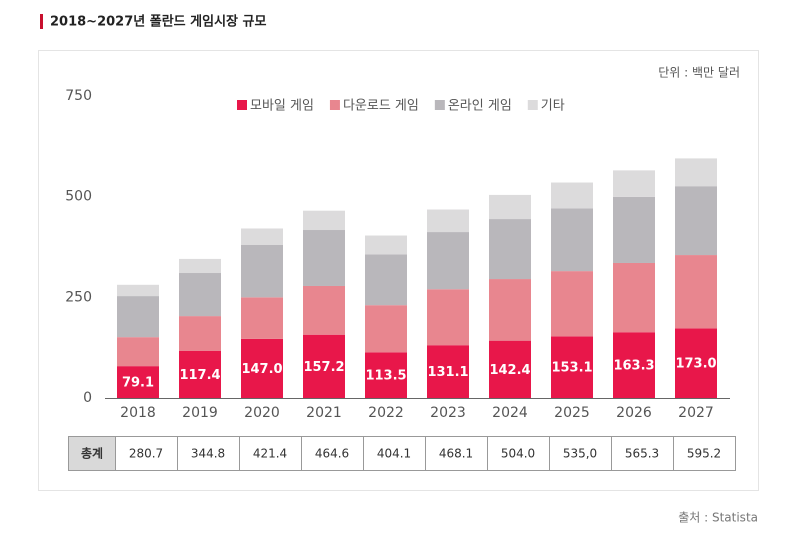 The image size is (800, 541). I want to click on unit-note: 단위 : 백만 달러, so click(699, 73).